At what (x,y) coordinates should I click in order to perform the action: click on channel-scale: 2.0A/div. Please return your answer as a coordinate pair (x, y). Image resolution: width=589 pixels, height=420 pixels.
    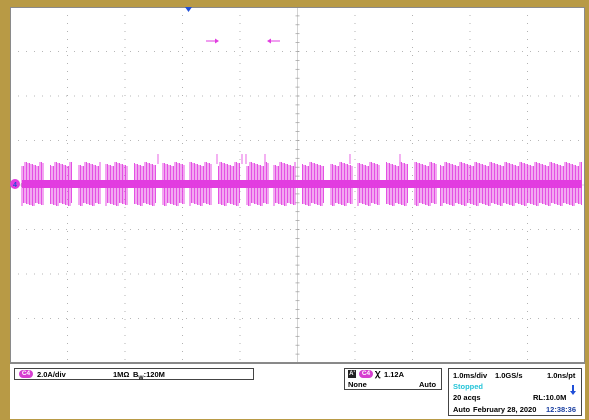
    Looking at the image, I should click on (51, 374).